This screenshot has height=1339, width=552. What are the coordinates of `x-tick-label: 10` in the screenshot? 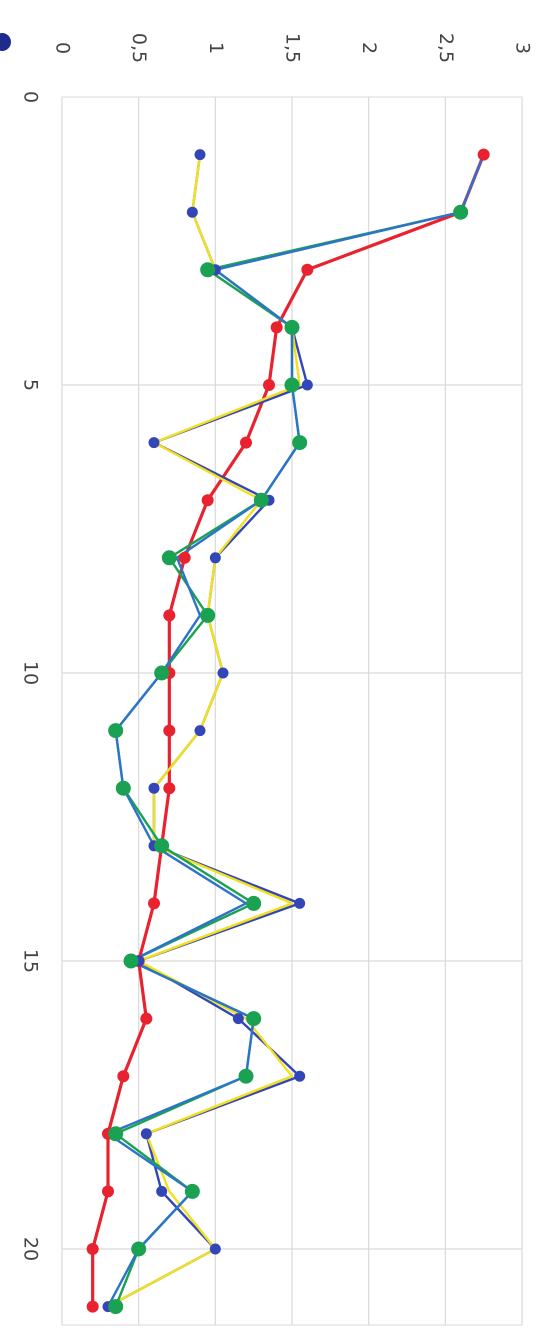 It's located at (31, 673).